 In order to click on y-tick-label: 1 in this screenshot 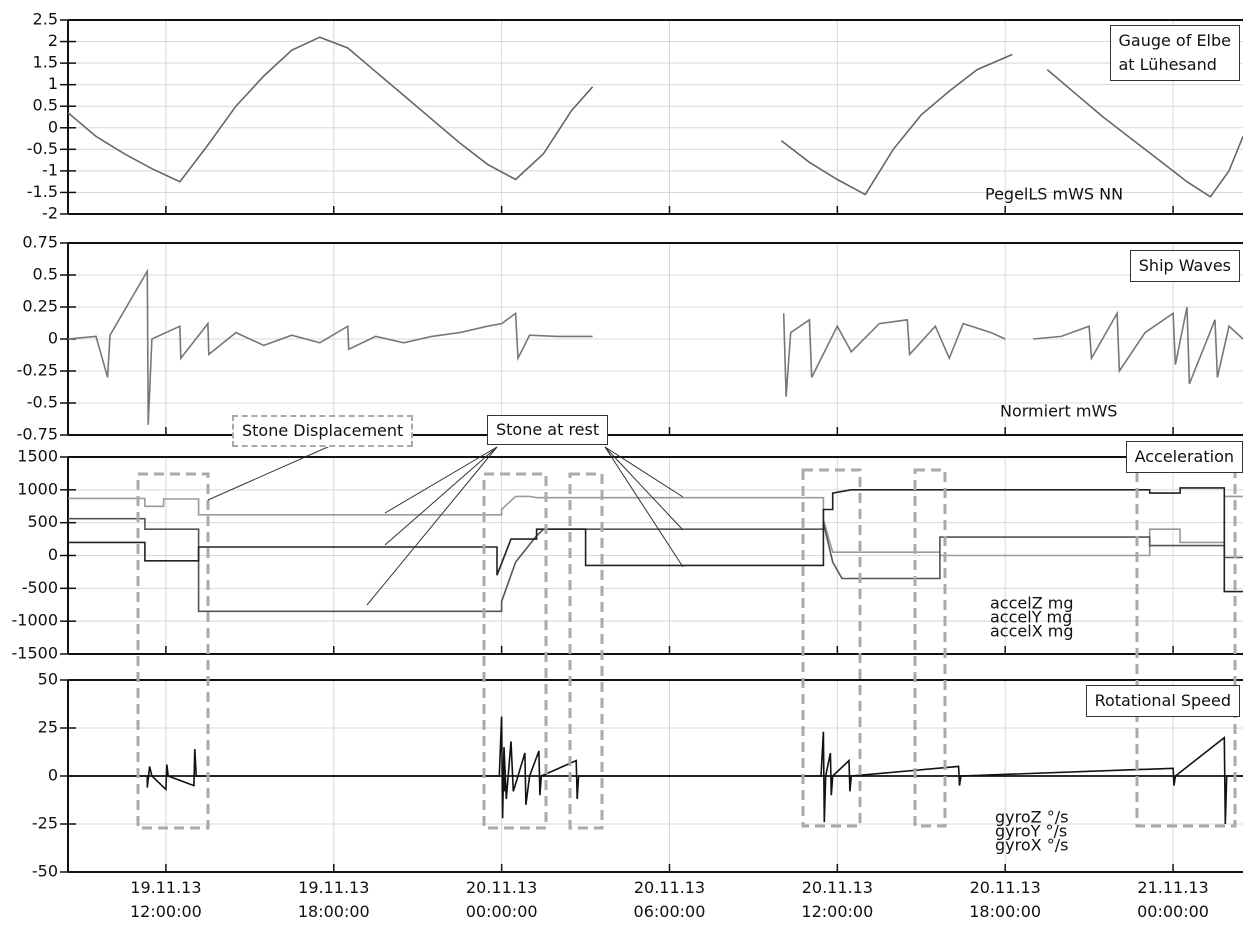, I will do `click(53, 83)`.